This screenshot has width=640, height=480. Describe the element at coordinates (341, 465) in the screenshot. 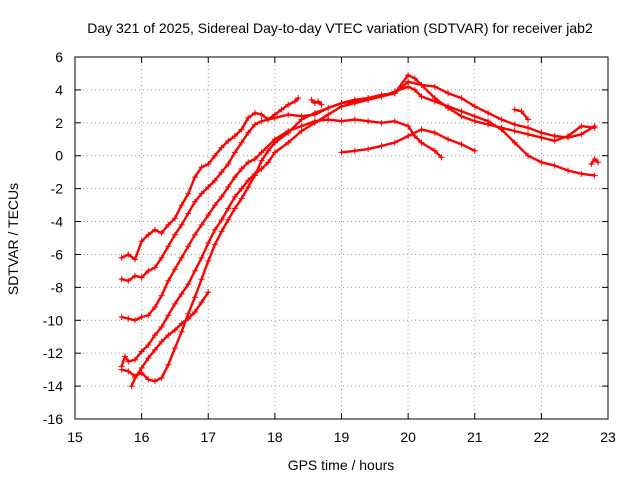

I see `x-axis-label: GPS time / hours` at that location.